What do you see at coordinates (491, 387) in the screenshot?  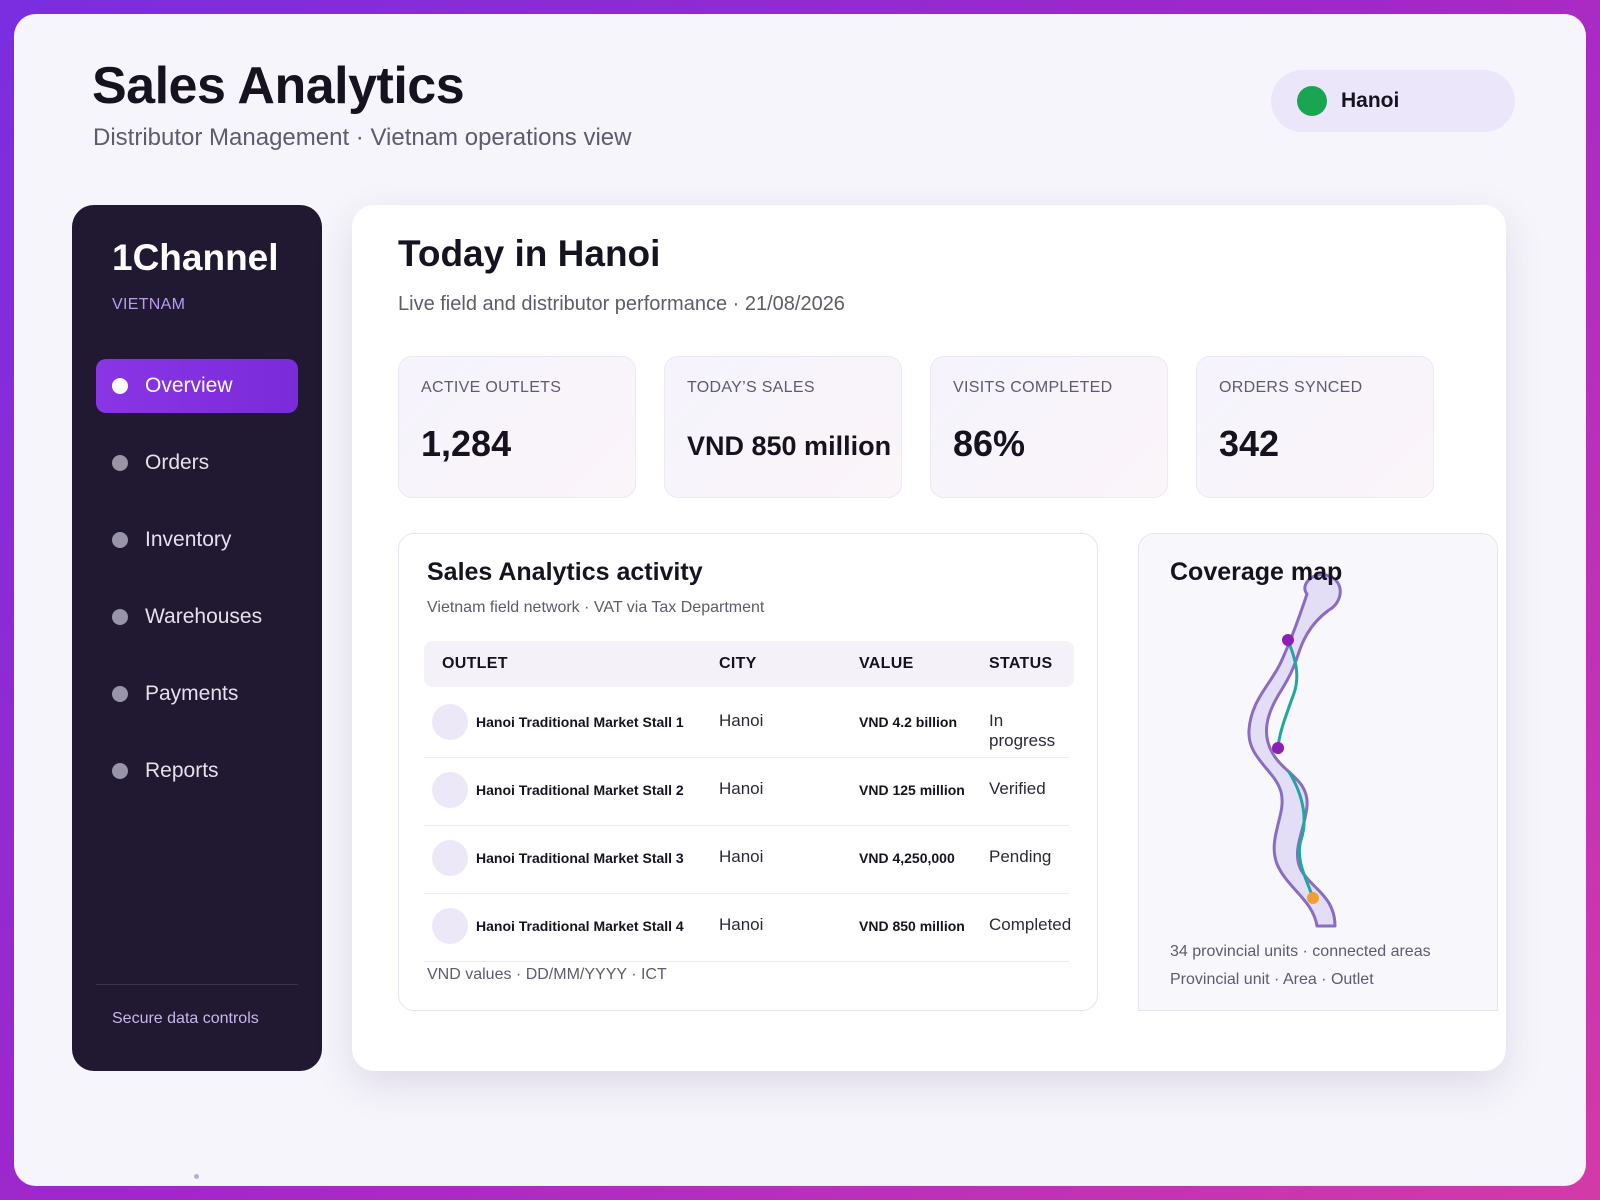 I see `kpi-label: ACTIVE OUTLETS` at bounding box center [491, 387].